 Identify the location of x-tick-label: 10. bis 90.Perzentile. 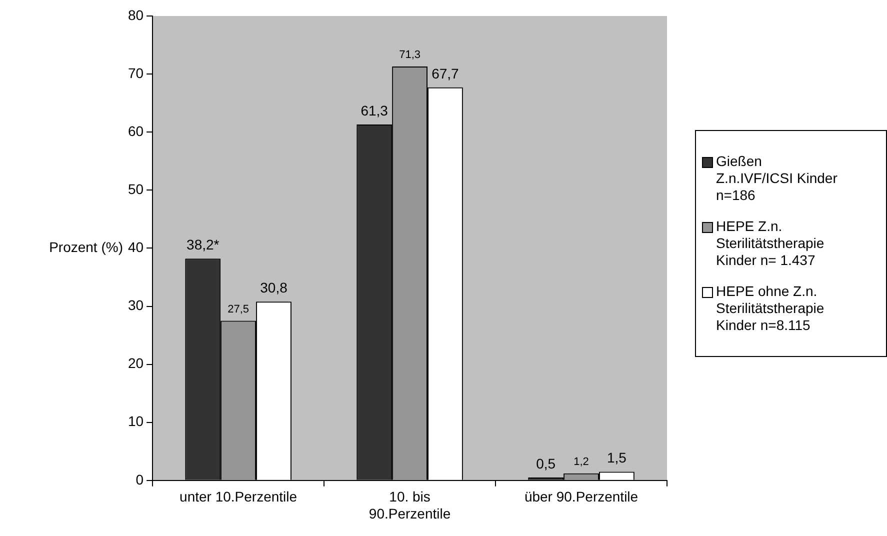
(409, 505).